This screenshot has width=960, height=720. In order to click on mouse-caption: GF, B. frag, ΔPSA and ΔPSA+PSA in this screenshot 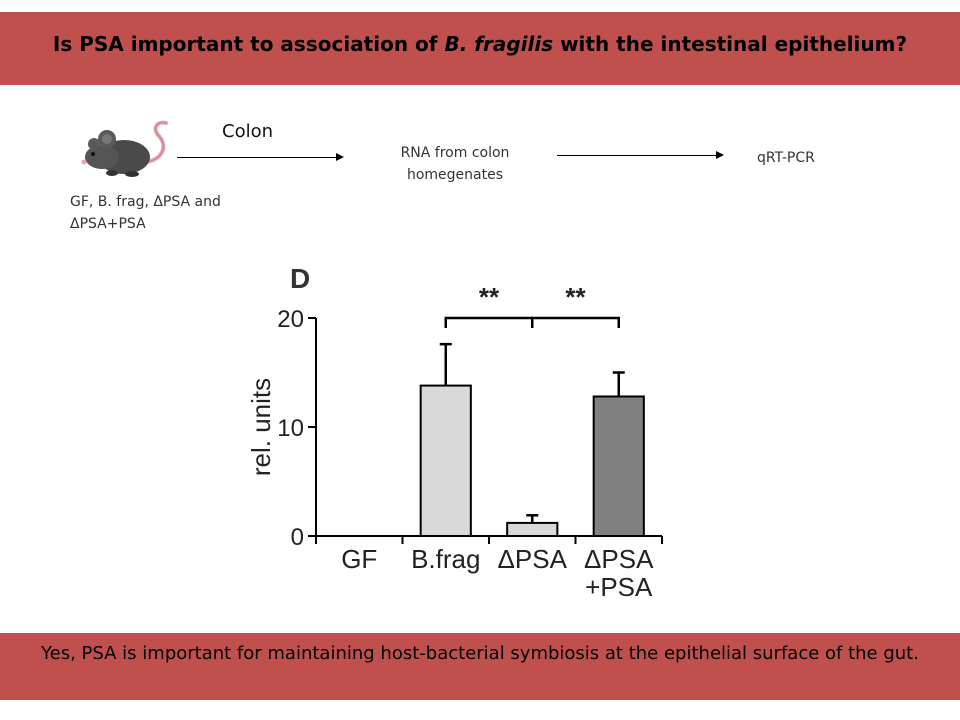, I will do `click(160, 213)`.